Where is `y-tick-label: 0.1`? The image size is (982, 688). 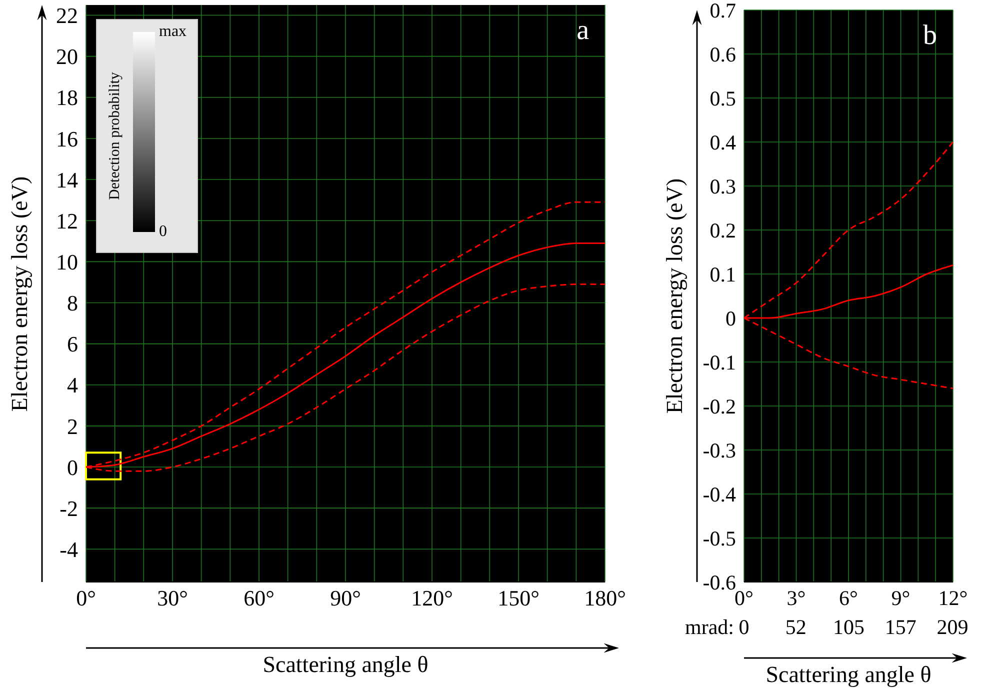 y-tick-label: 0.1 is located at coordinates (723, 274).